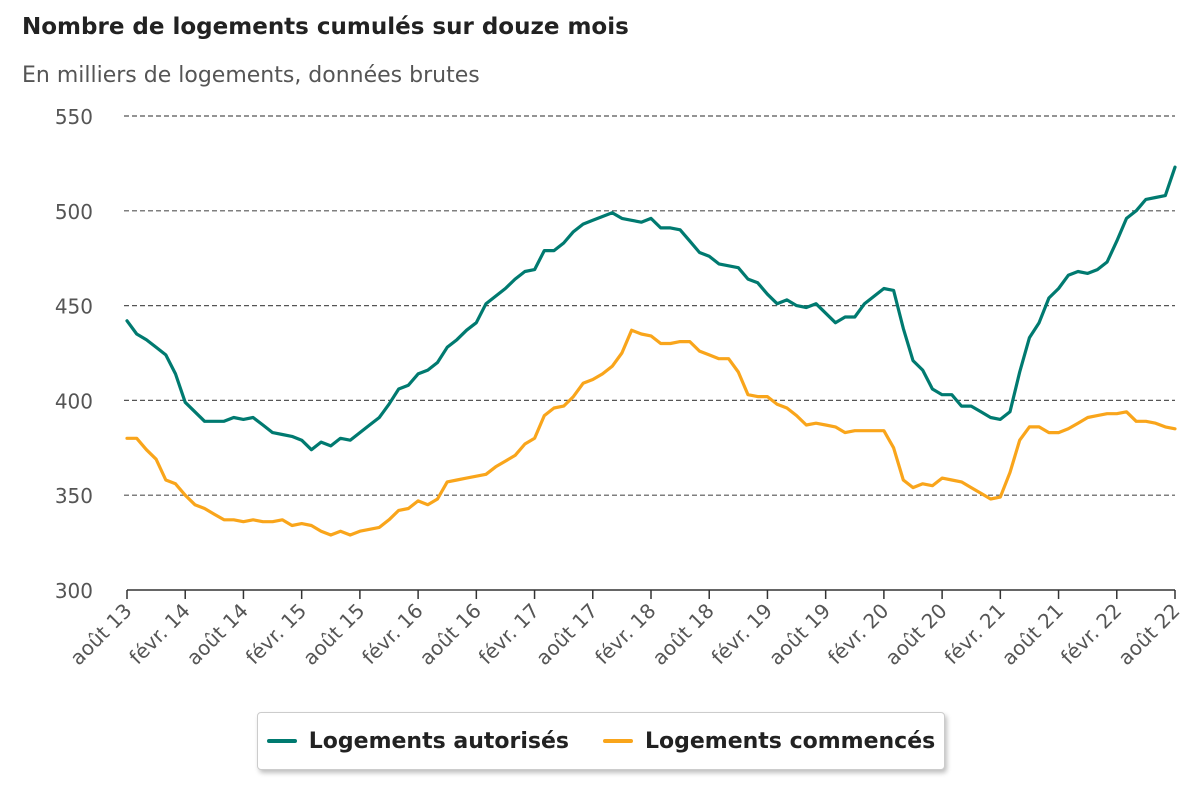  What do you see at coordinates (74, 591) in the screenshot?
I see `y-tick-label-300: 300` at bounding box center [74, 591].